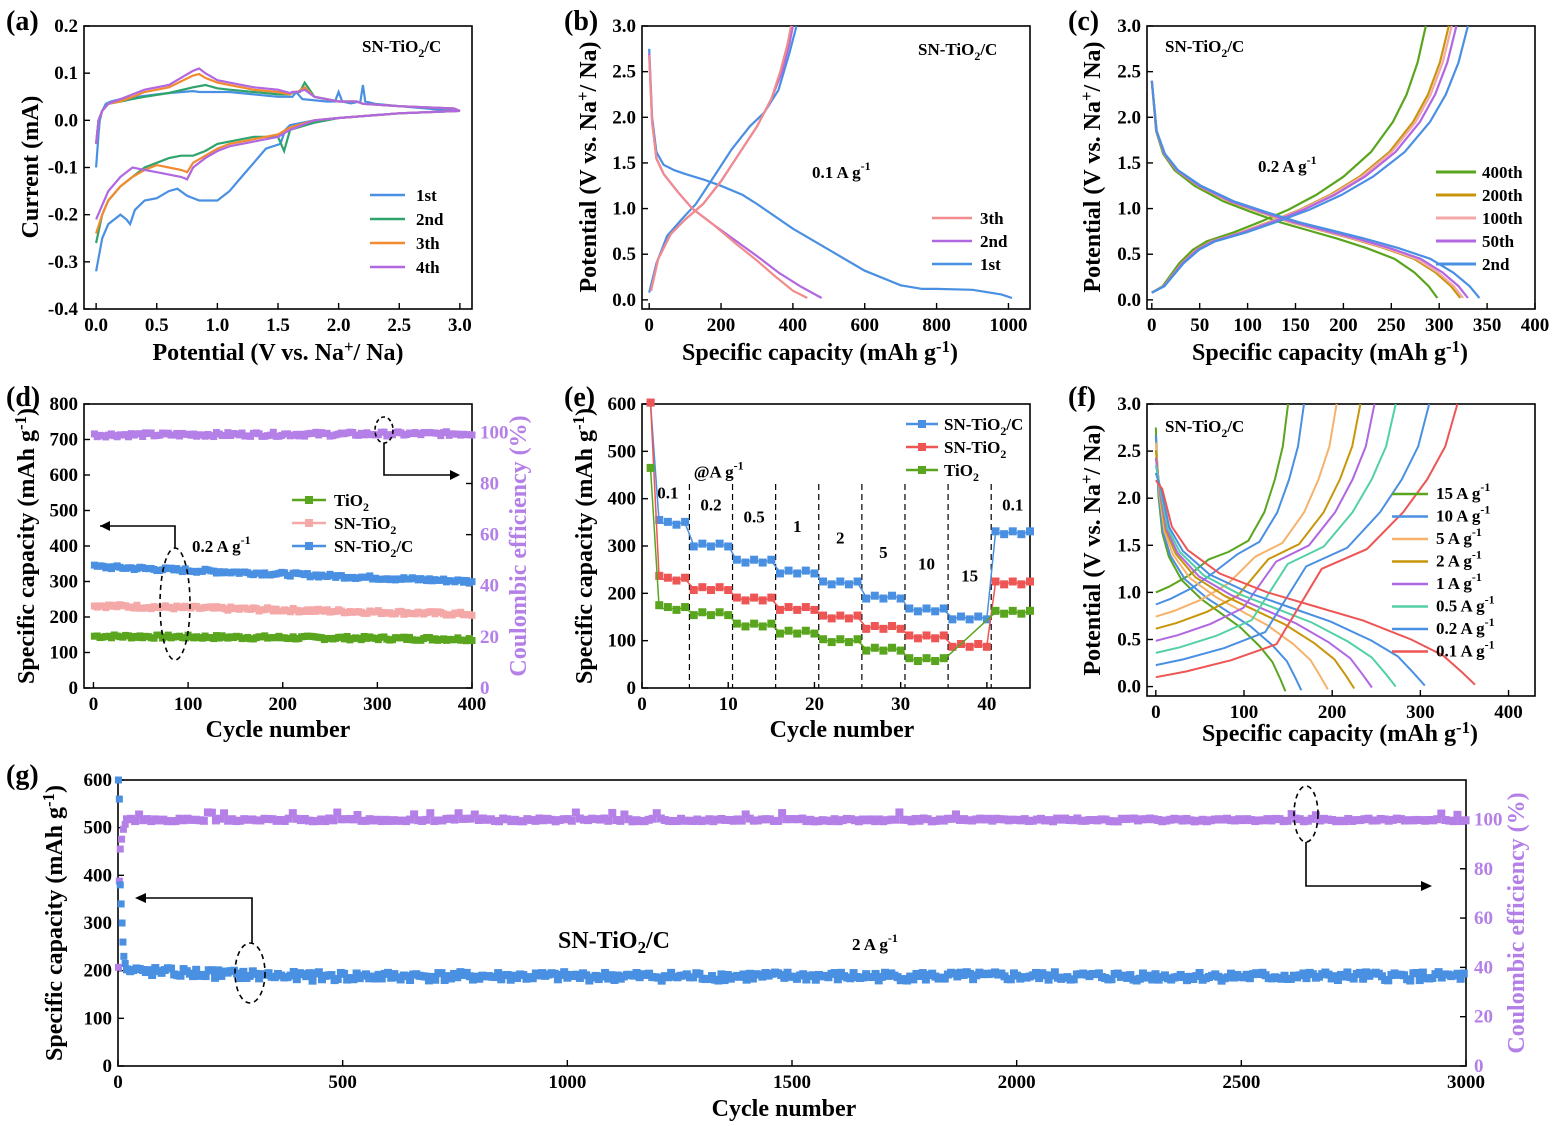  What do you see at coordinates (753, 516) in the screenshot?
I see `rate-label: 0.5` at bounding box center [753, 516].